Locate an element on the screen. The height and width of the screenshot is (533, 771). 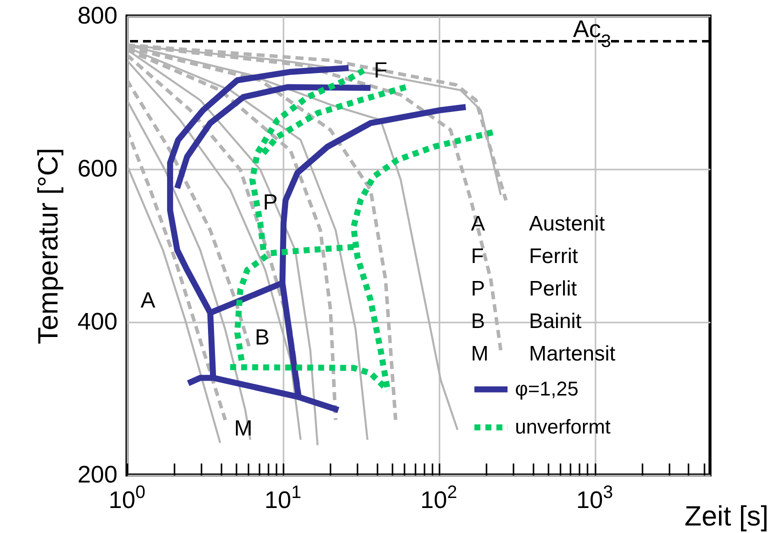
annotation: A is located at coordinates (148, 300).